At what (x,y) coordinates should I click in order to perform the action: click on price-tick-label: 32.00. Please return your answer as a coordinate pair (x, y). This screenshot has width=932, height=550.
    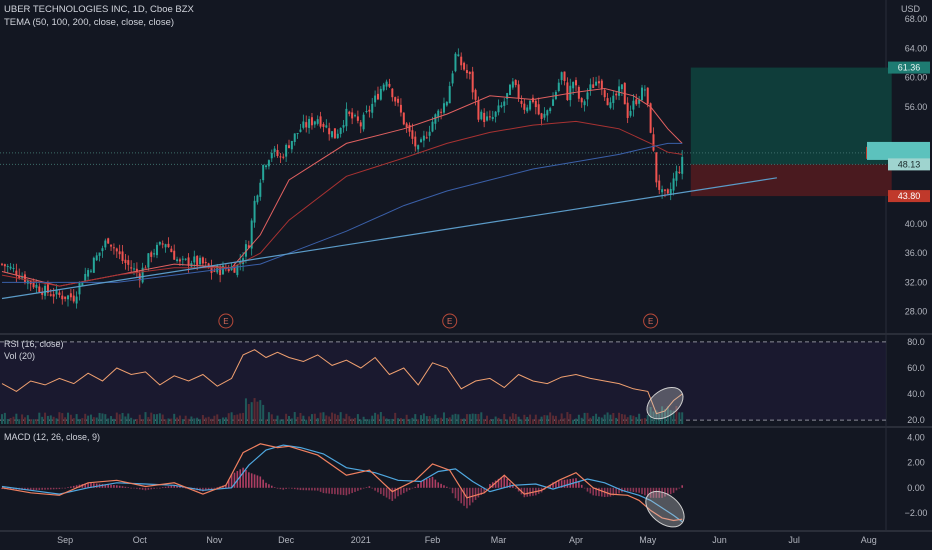
    Looking at the image, I should click on (916, 282).